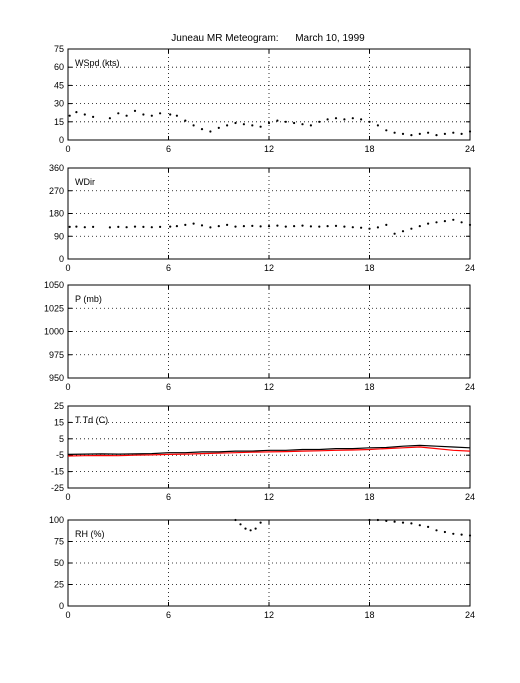 The height and width of the screenshot is (683, 520). Describe the element at coordinates (97, 63) in the screenshot. I see `panel-label: WSpd (kts)` at that location.